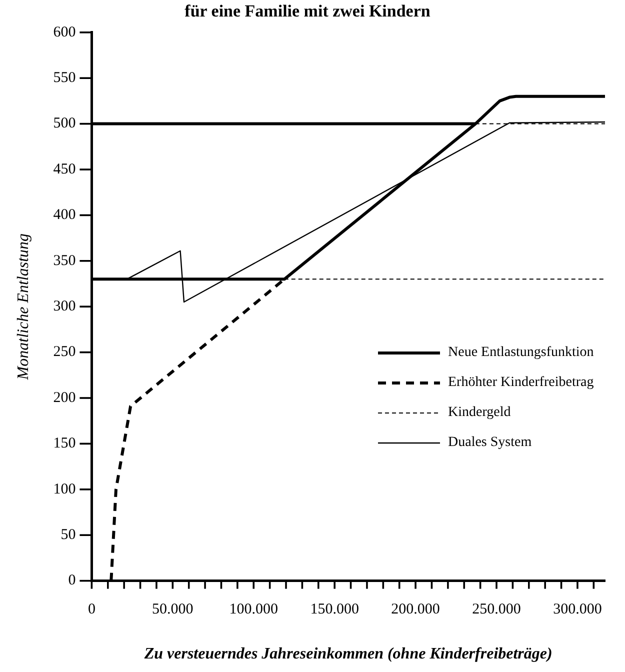  Describe the element at coordinates (307, 11) in the screenshot. I see `chart-title: für eine Familie mit zwei Kindern` at that location.